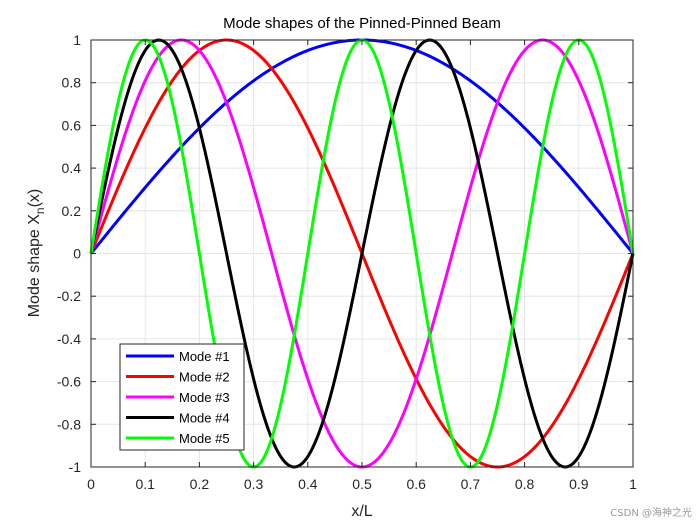 The image size is (700, 525). What do you see at coordinates (91, 484) in the screenshot?
I see `x-tick-label: 0` at bounding box center [91, 484].